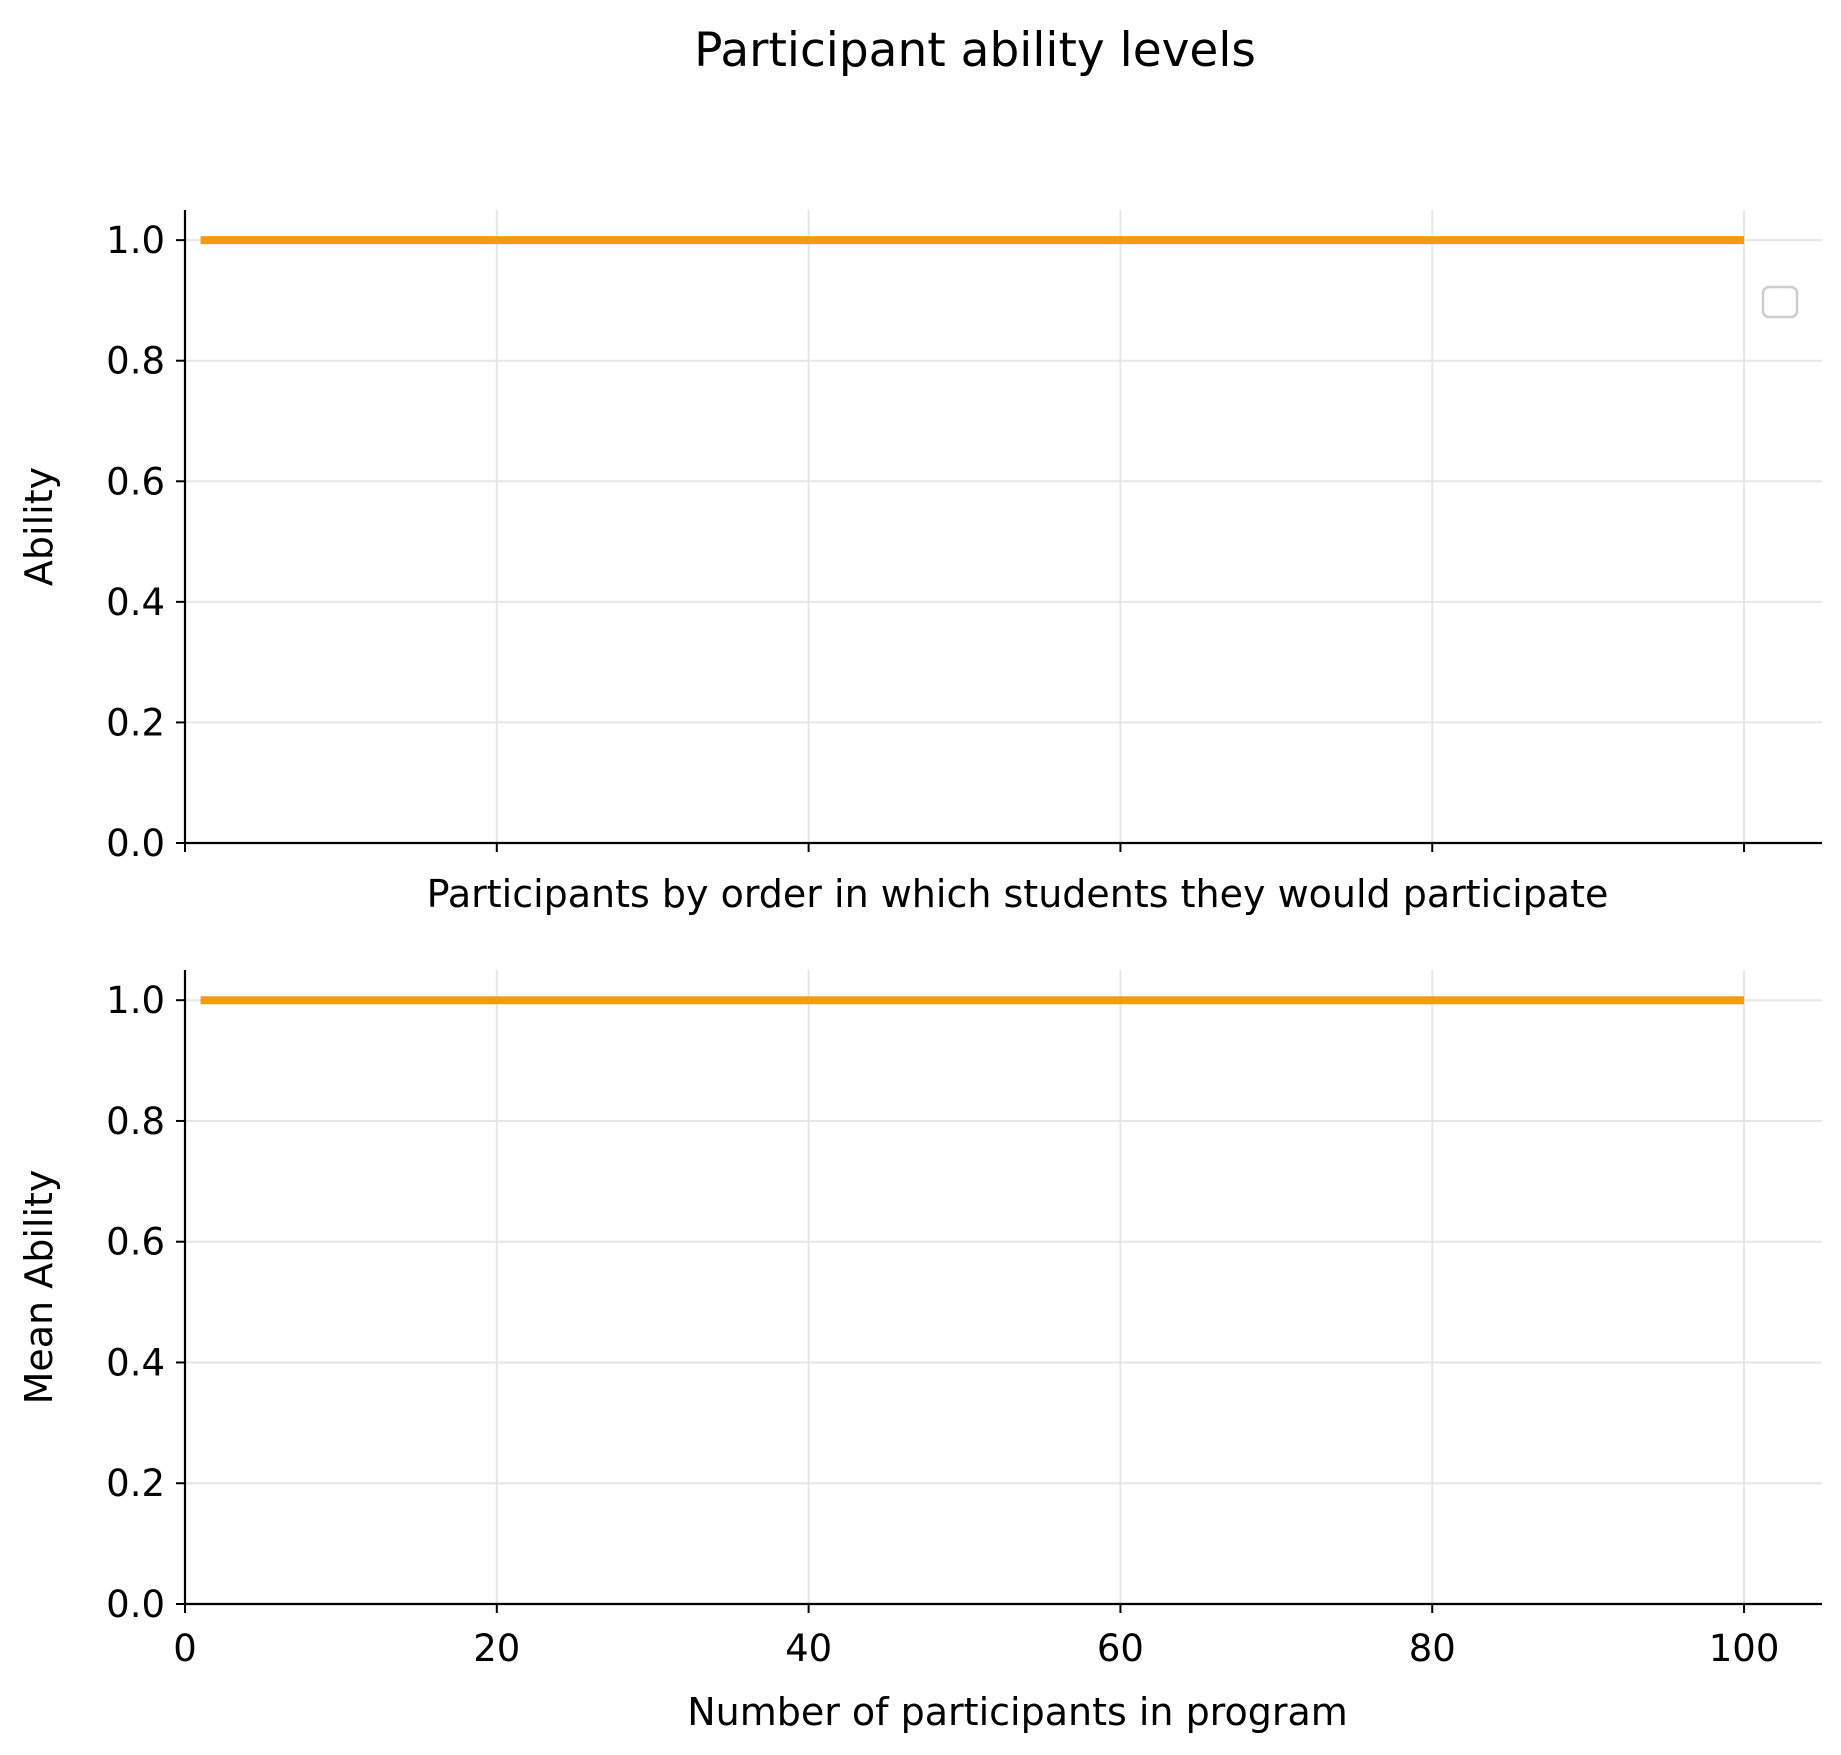 The width and height of the screenshot is (1841, 1755). What do you see at coordinates (39, 526) in the screenshot?
I see `y-axis-label: Ability` at bounding box center [39, 526].